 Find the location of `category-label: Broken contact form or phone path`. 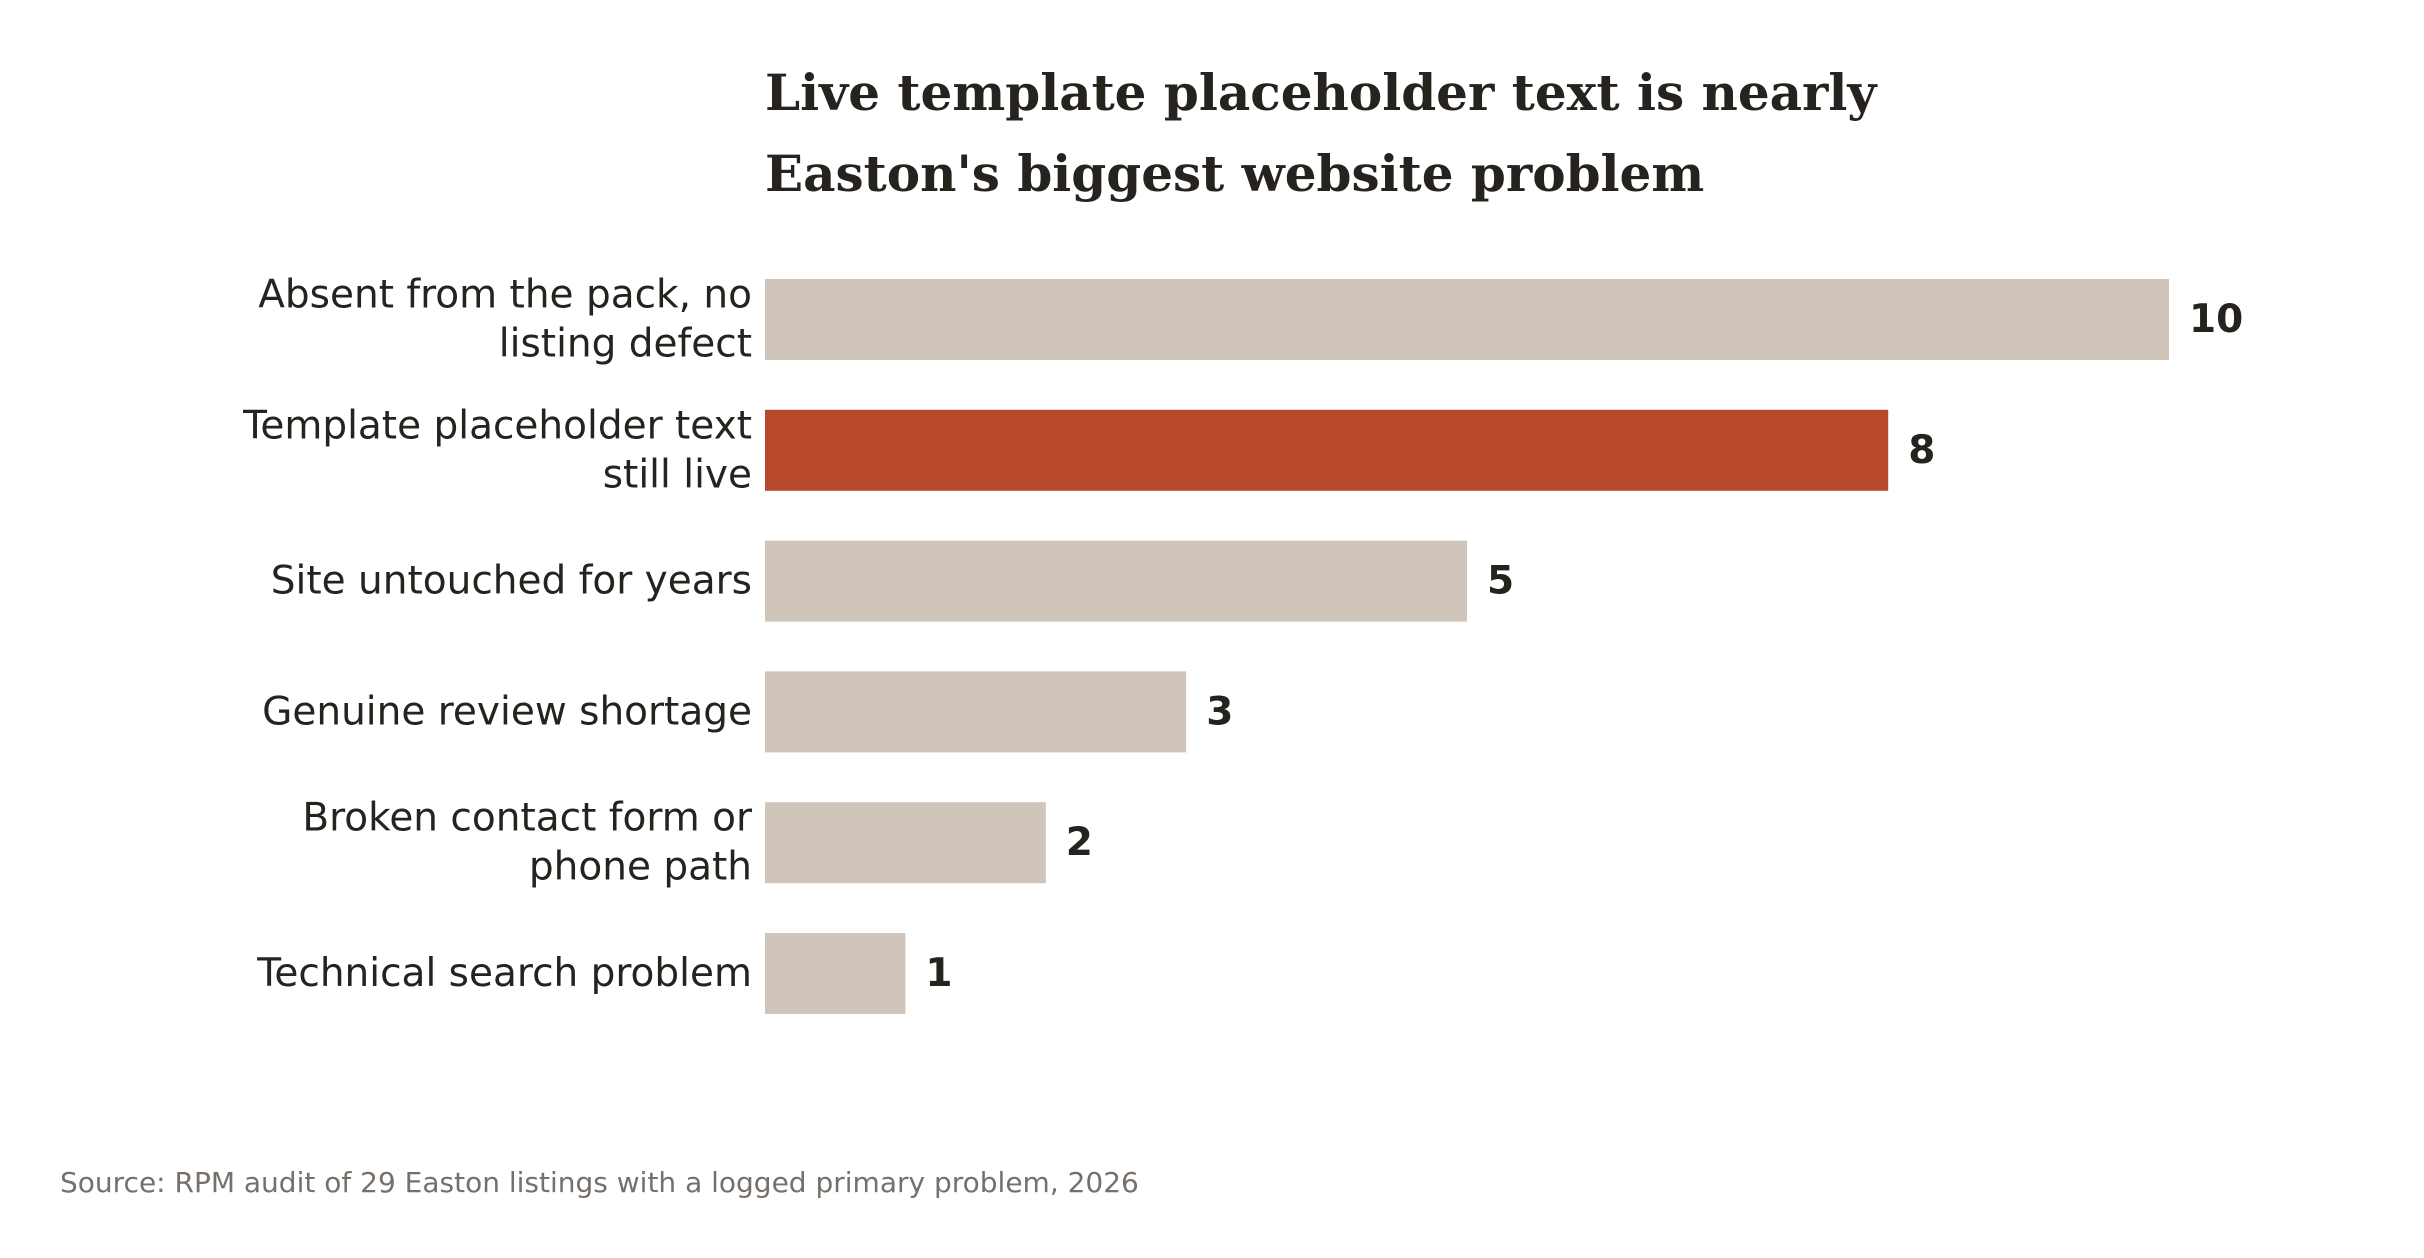

category-label: Broken contact form or phone path is located at coordinates (527, 843).